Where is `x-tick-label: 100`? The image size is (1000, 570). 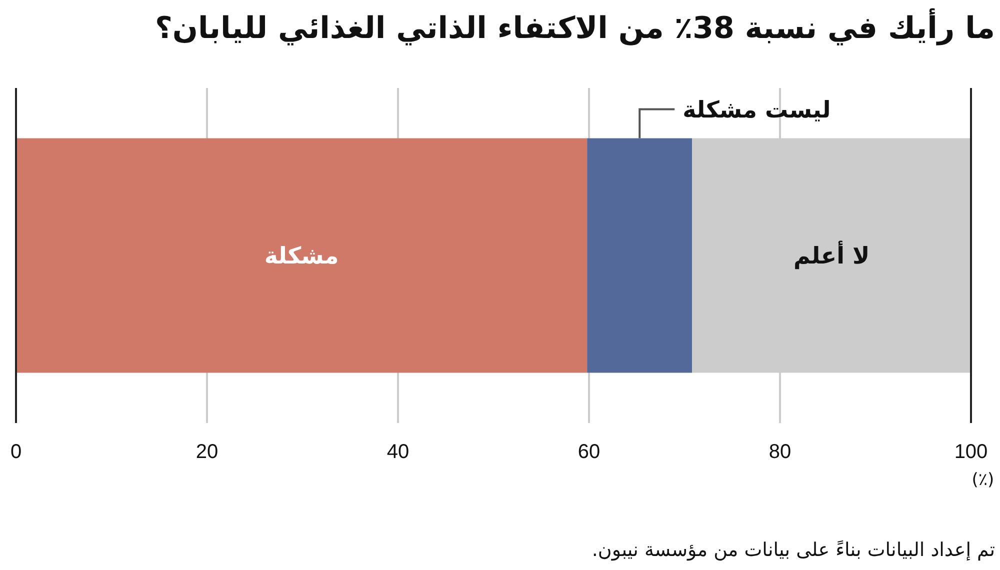 x-tick-label: 100 is located at coordinates (971, 452).